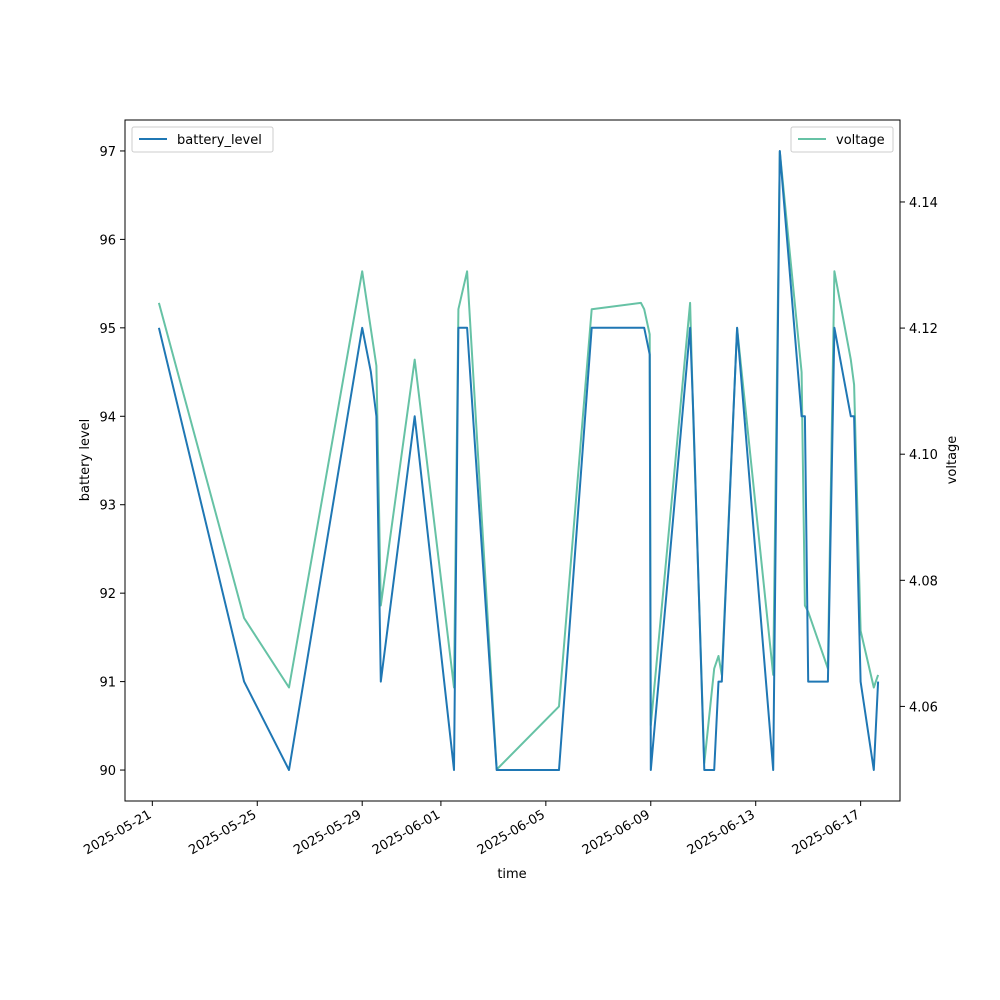 The image size is (1000, 1000). I want to click on y-tick-label-left: 95, so click(107, 329).